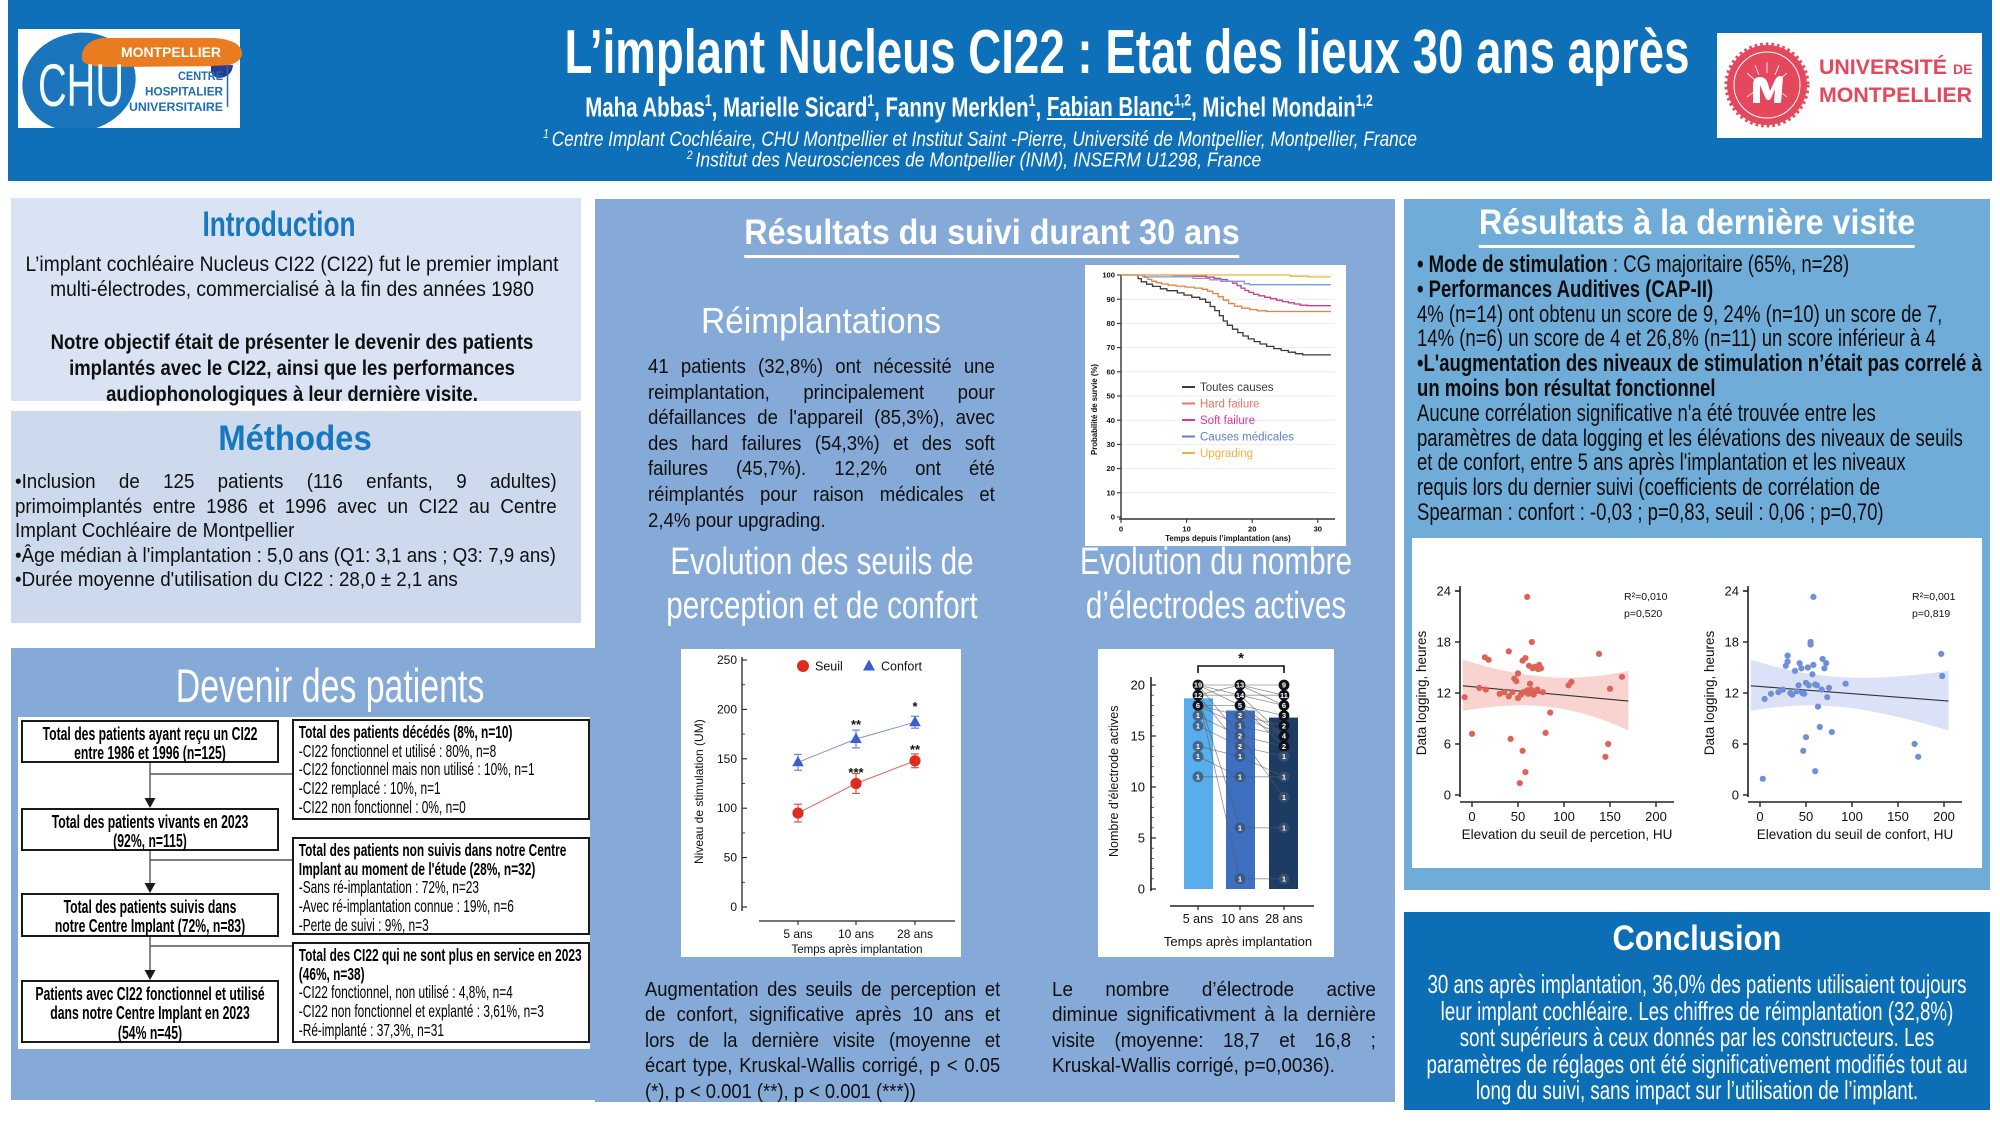 The width and height of the screenshot is (2000, 1125). What do you see at coordinates (699, 791) in the screenshot?
I see `svg-text: Niveau de stimulation (UM)` at bounding box center [699, 791].